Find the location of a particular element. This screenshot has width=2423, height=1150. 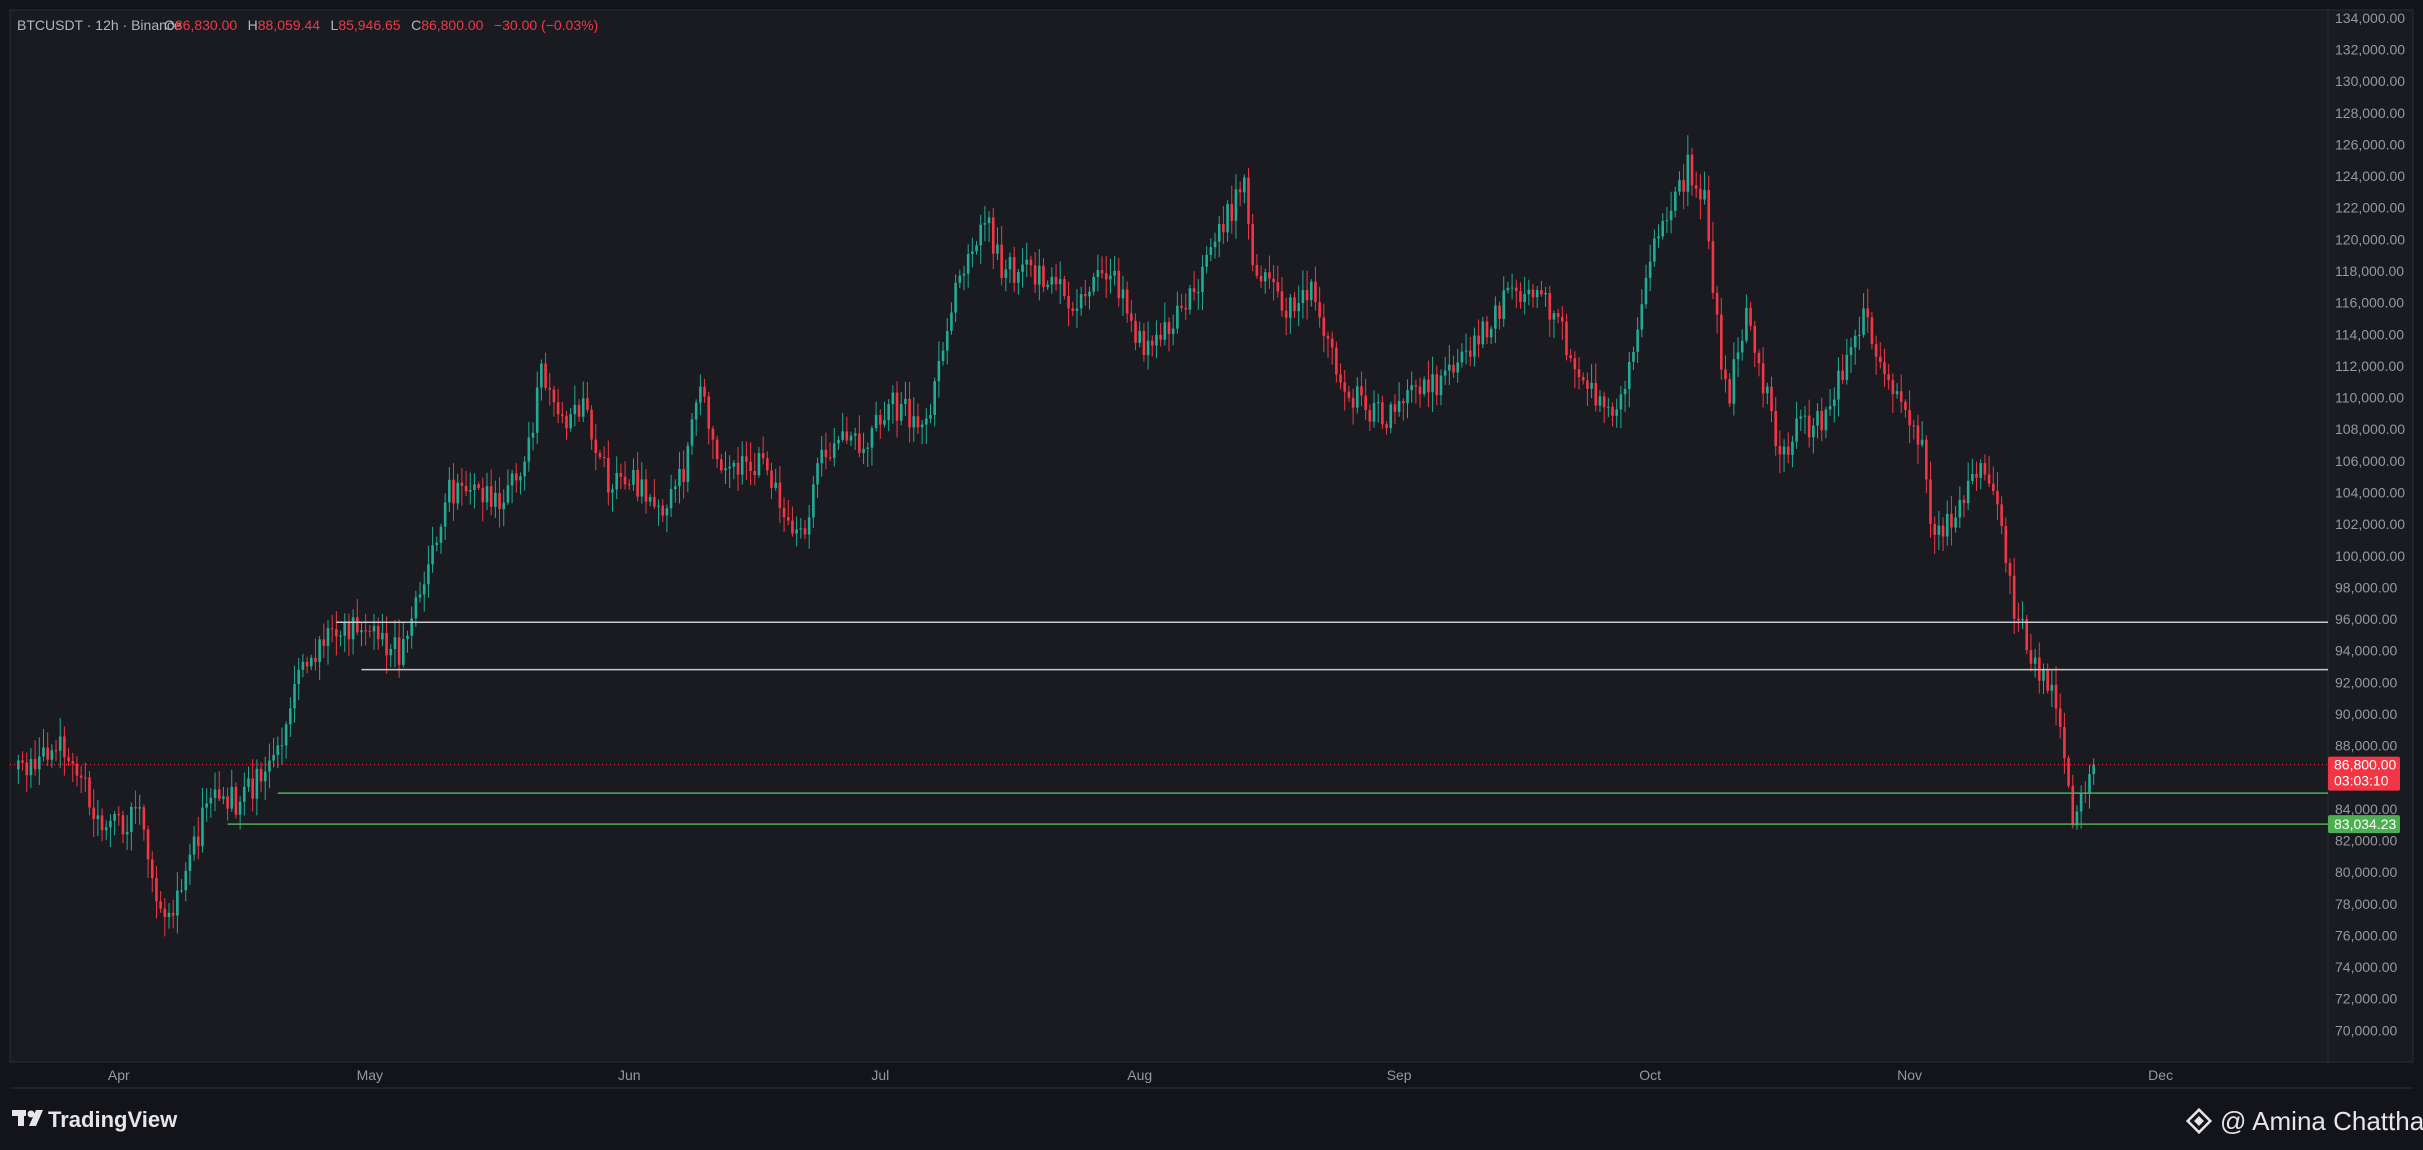

open-key: O is located at coordinates (169, 25).